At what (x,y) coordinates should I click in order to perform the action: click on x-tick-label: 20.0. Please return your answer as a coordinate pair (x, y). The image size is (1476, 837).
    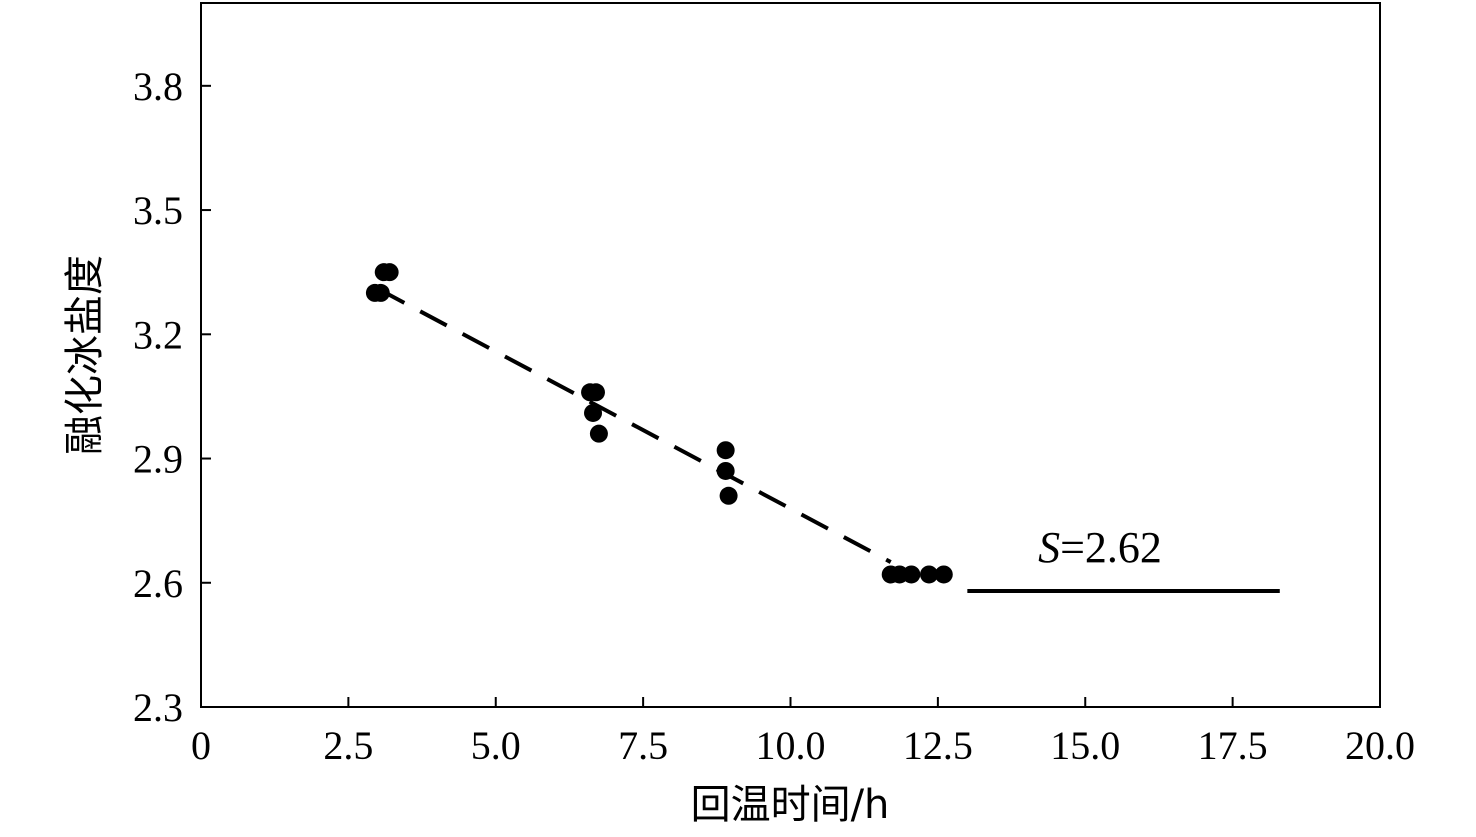
    Looking at the image, I should click on (1380, 745).